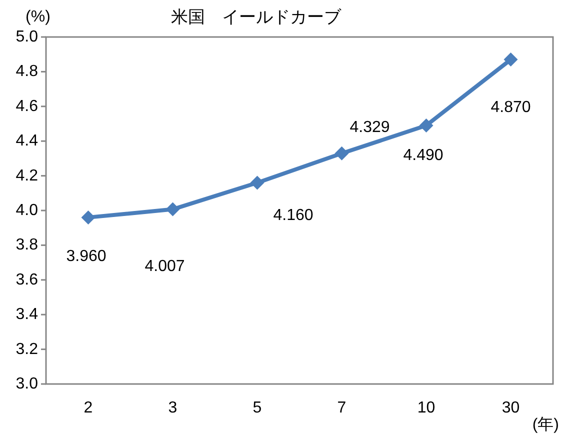 The width and height of the screenshot is (562, 438). What do you see at coordinates (38, 17) in the screenshot?
I see `y-axis-title: (%)` at bounding box center [38, 17].